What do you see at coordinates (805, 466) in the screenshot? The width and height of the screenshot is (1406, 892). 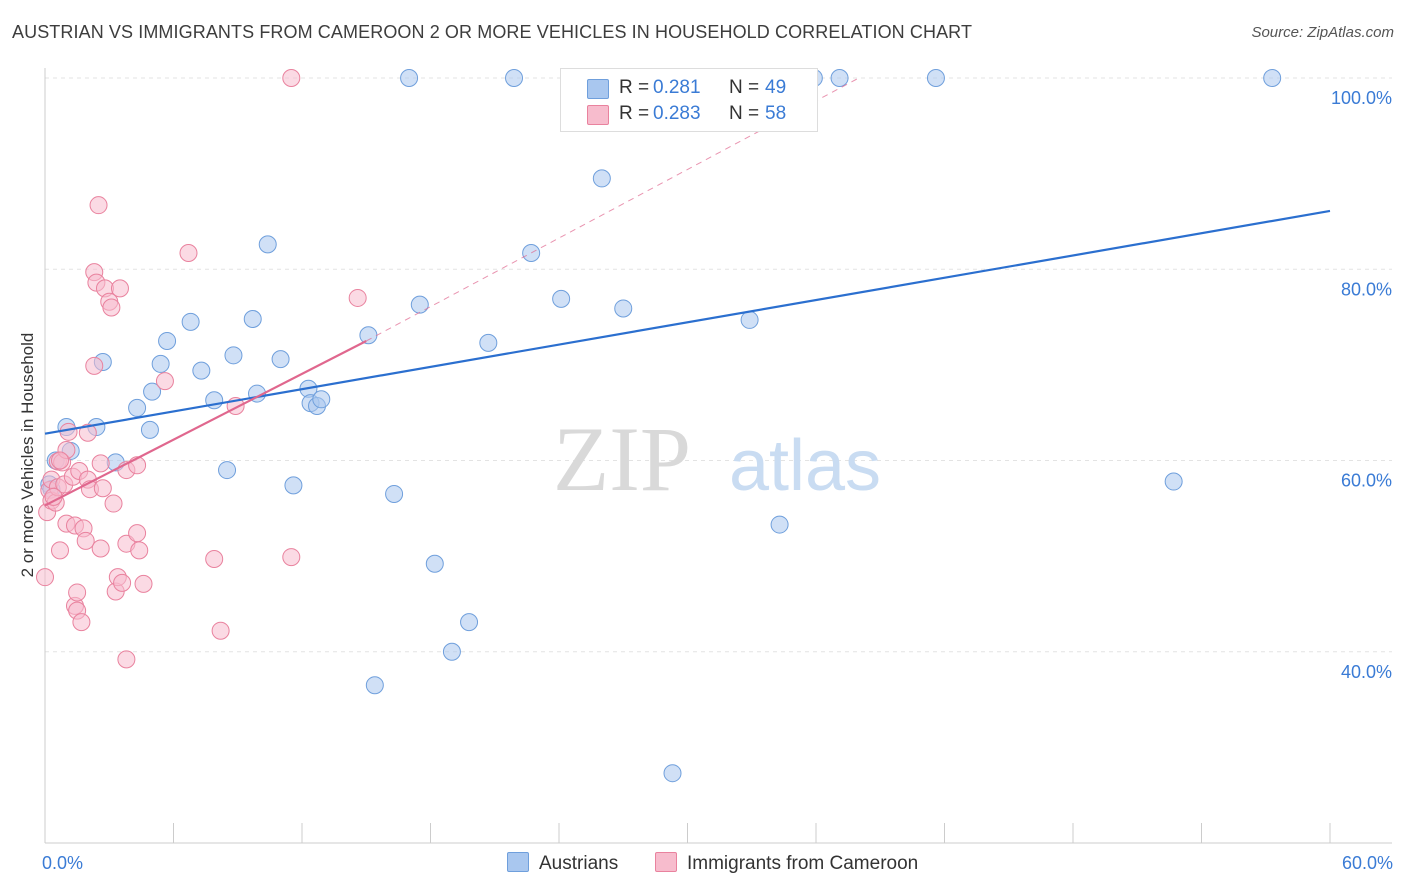 I see `watermark-atlas: atlas` at bounding box center [805, 466].